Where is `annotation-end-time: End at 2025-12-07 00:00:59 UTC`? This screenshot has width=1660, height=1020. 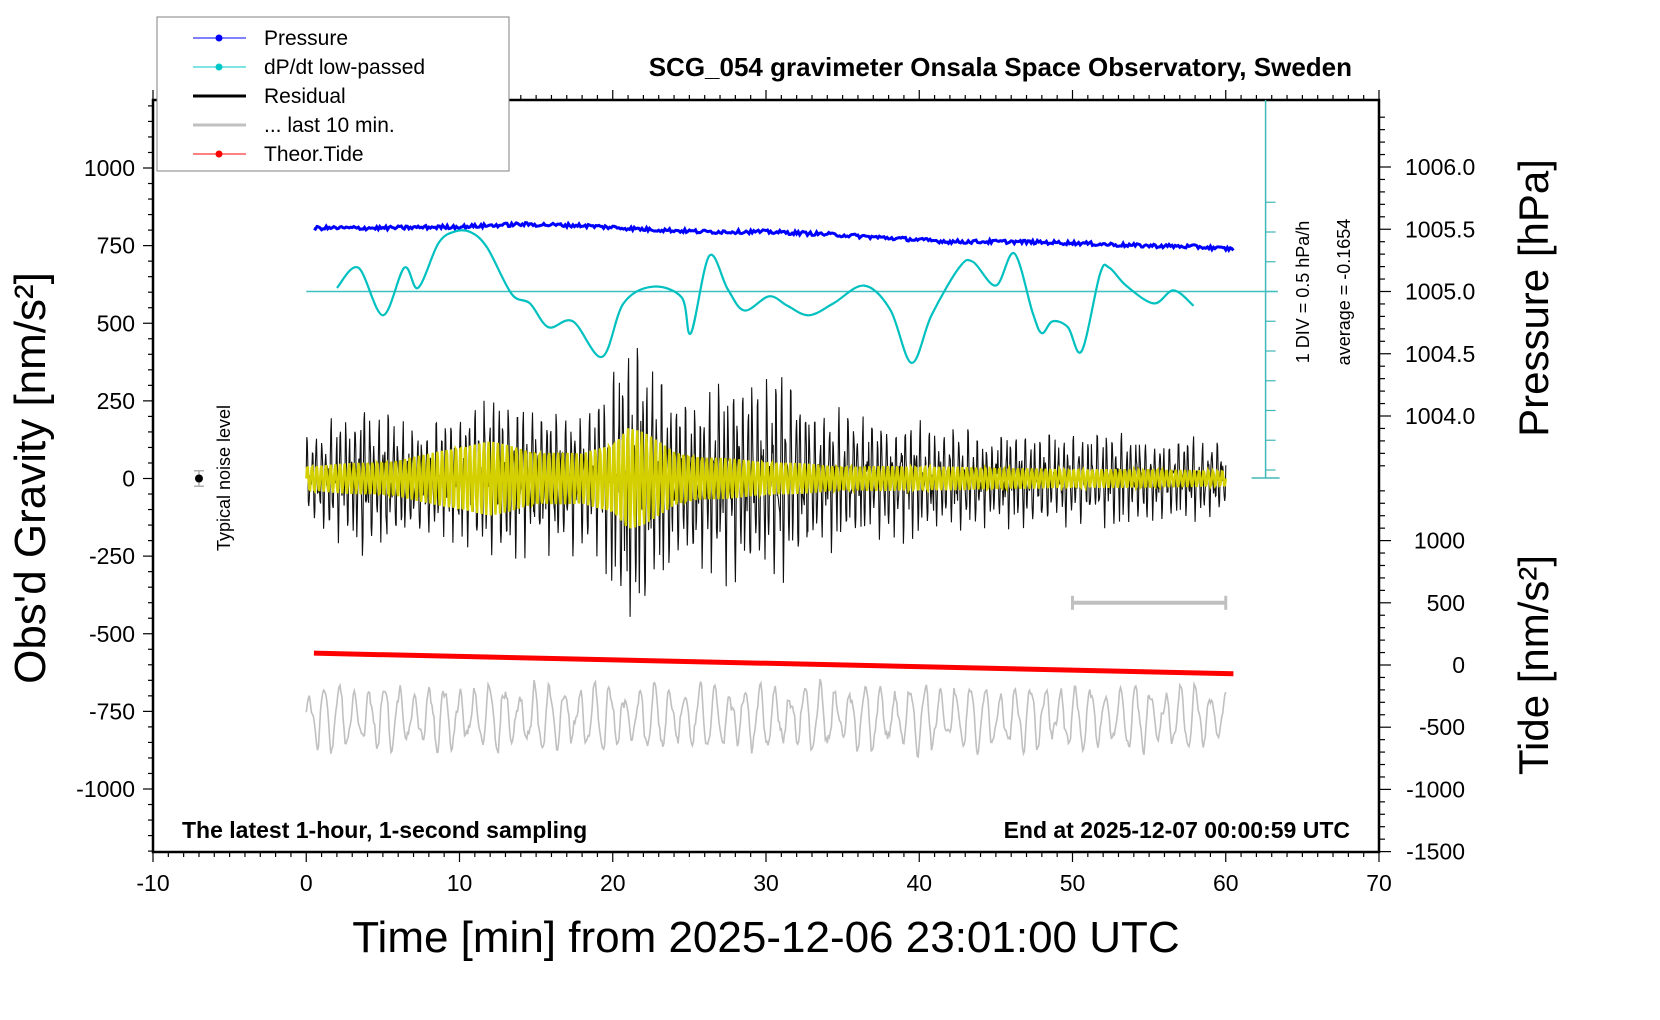 annotation-end-time: End at 2025-12-07 00:00:59 UTC is located at coordinates (1177, 830).